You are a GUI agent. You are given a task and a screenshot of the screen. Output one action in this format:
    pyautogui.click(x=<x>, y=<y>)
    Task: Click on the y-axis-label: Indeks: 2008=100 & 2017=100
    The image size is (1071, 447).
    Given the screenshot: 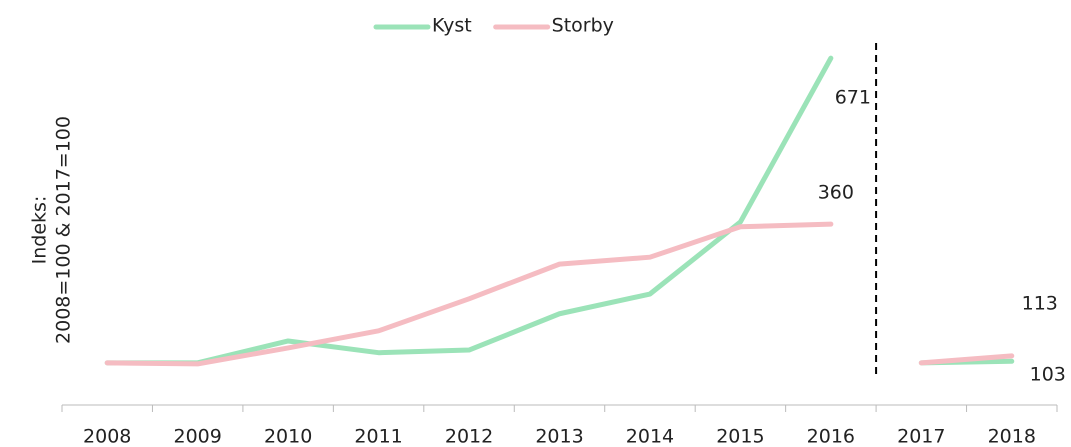 What is the action you would take?
    pyautogui.click(x=52, y=230)
    